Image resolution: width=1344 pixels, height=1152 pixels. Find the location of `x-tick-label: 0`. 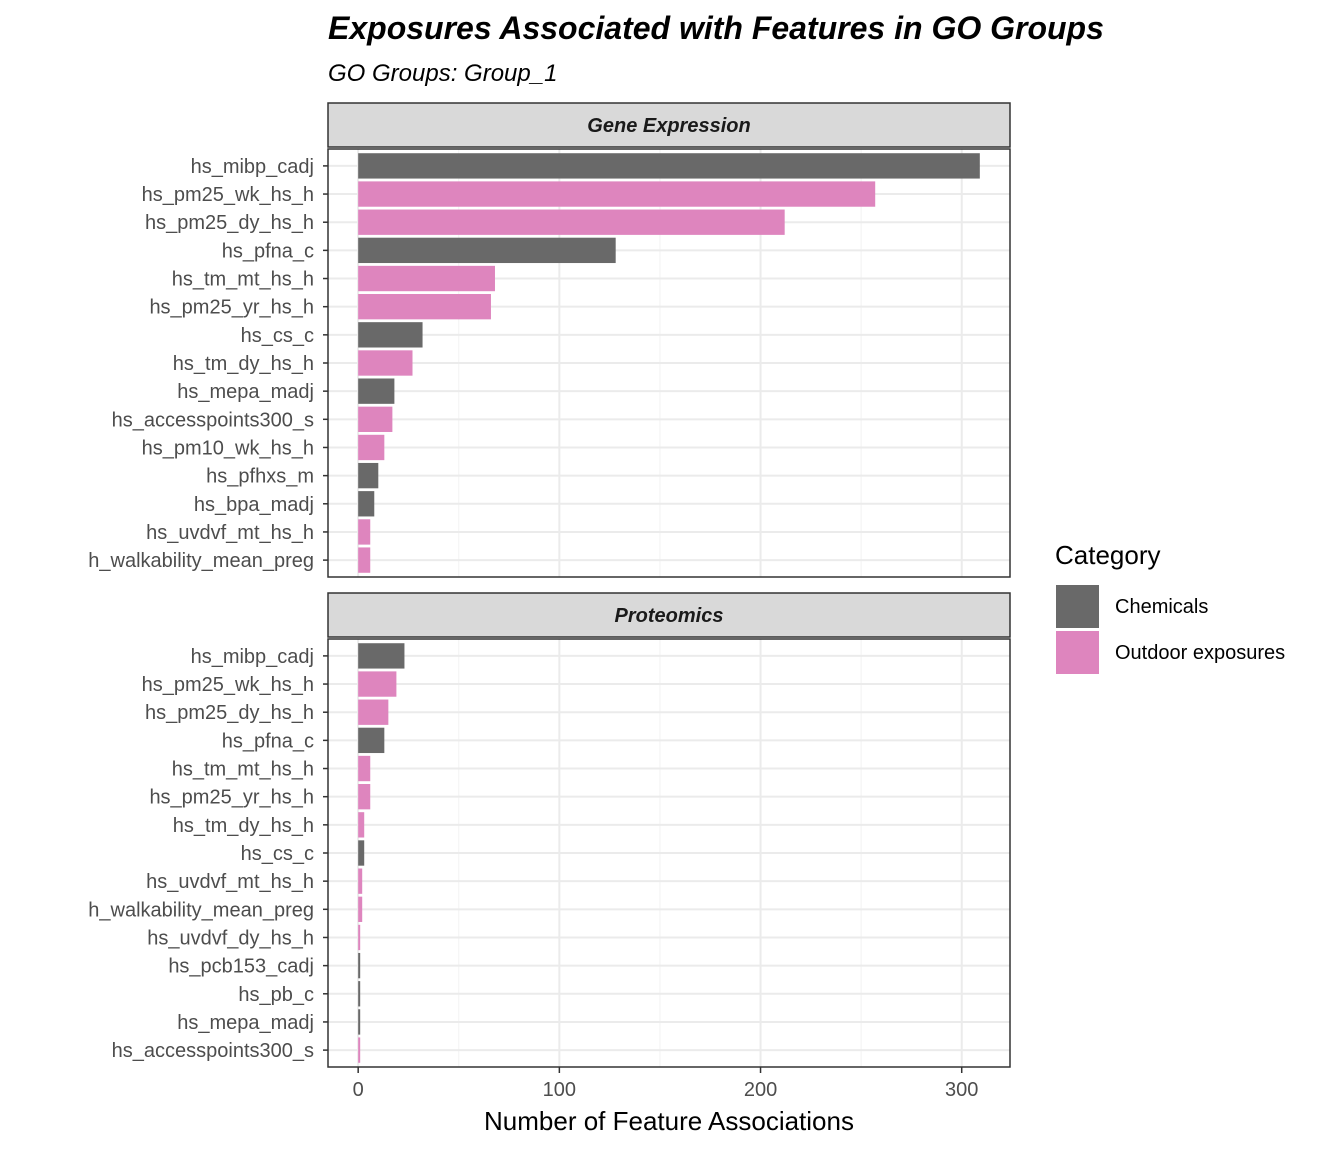

x-tick-label: 0 is located at coordinates (358, 1090).